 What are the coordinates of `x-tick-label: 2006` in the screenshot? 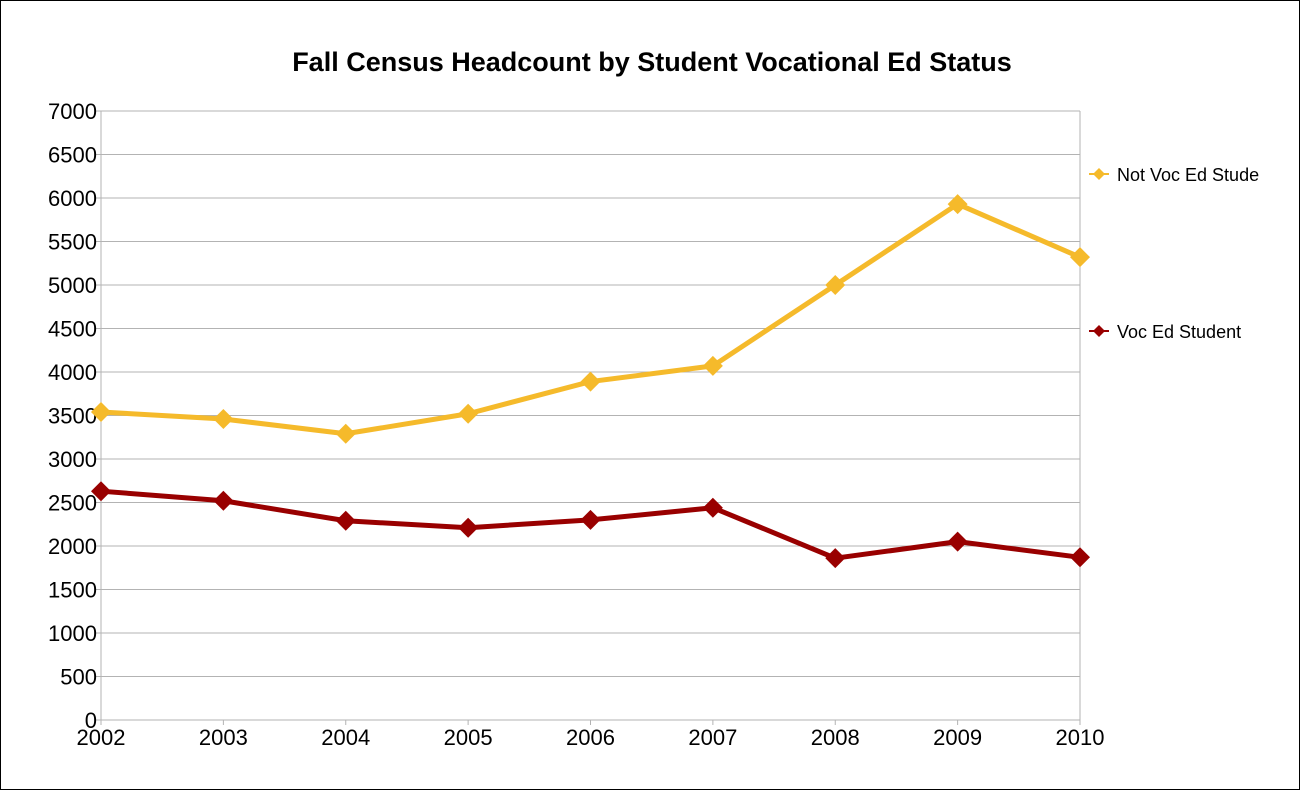 It's located at (590, 737).